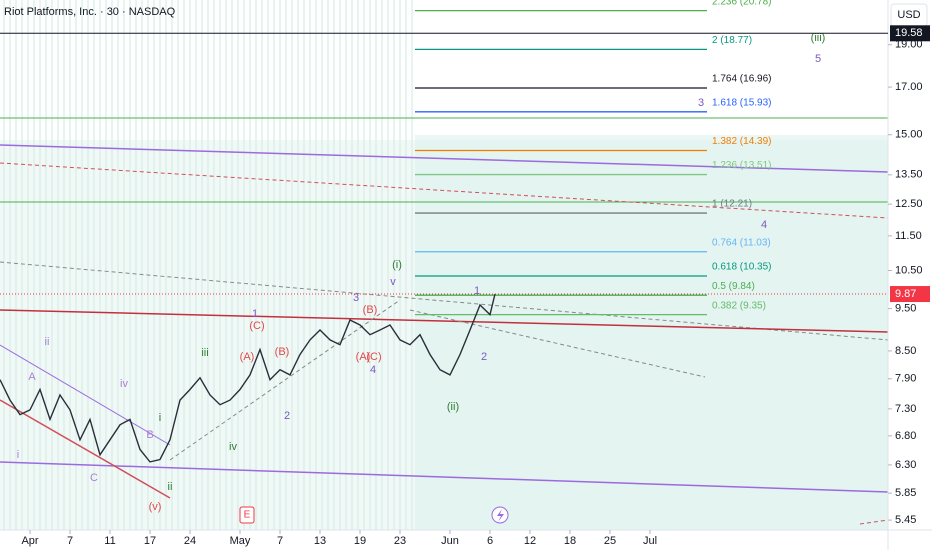  What do you see at coordinates (190, 541) in the screenshot?
I see `x-tick-label: 24` at bounding box center [190, 541].